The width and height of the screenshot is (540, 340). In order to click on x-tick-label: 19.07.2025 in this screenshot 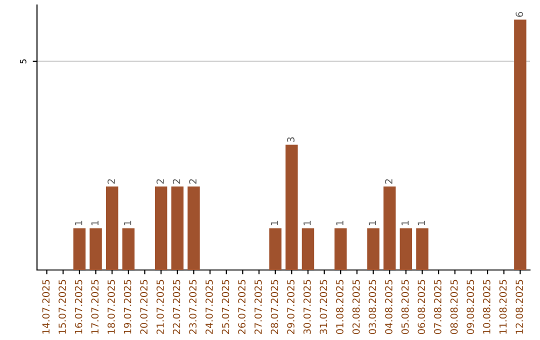, I will do `click(128, 307)`.